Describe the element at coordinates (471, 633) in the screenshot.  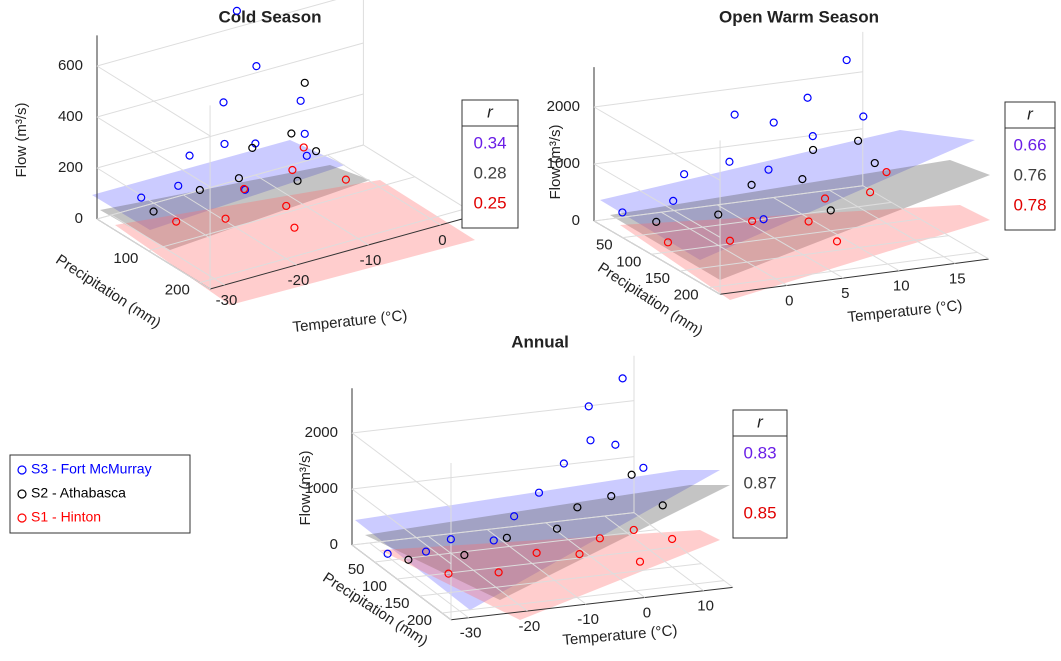
I see `x-tick-label: -30` at that location.